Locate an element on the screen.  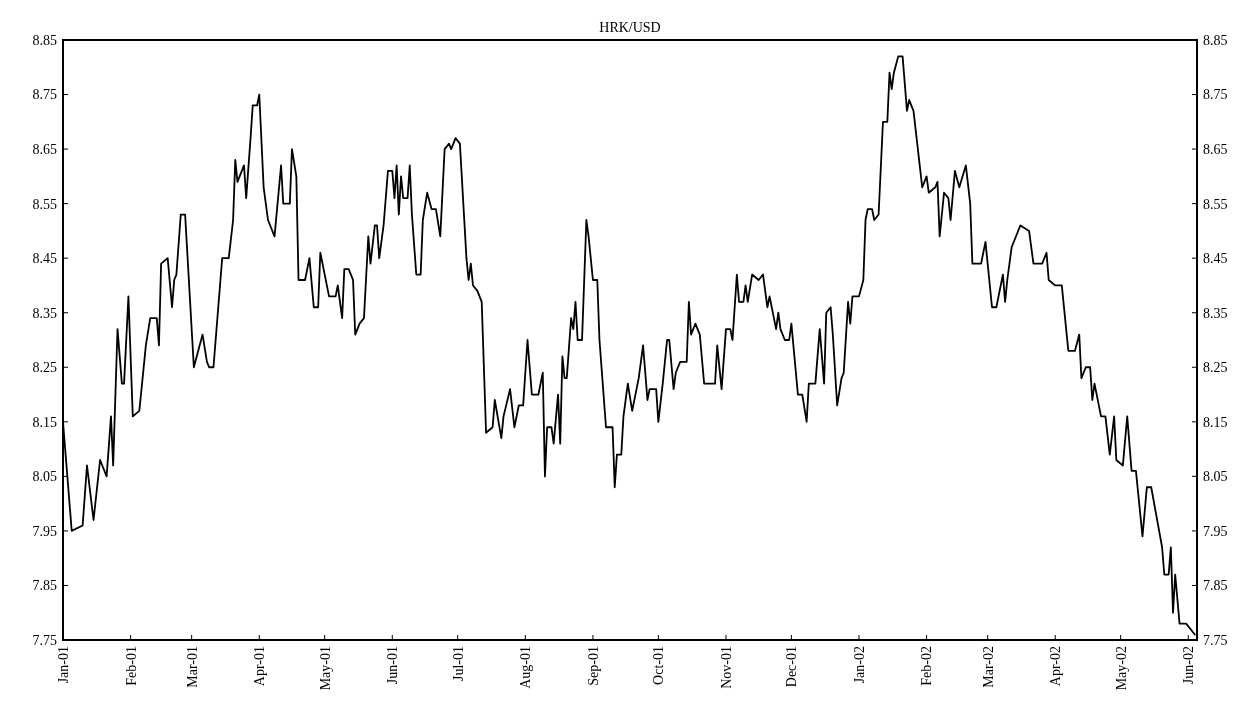
y2-tick-label: 8.35 is located at coordinates (1215, 313).